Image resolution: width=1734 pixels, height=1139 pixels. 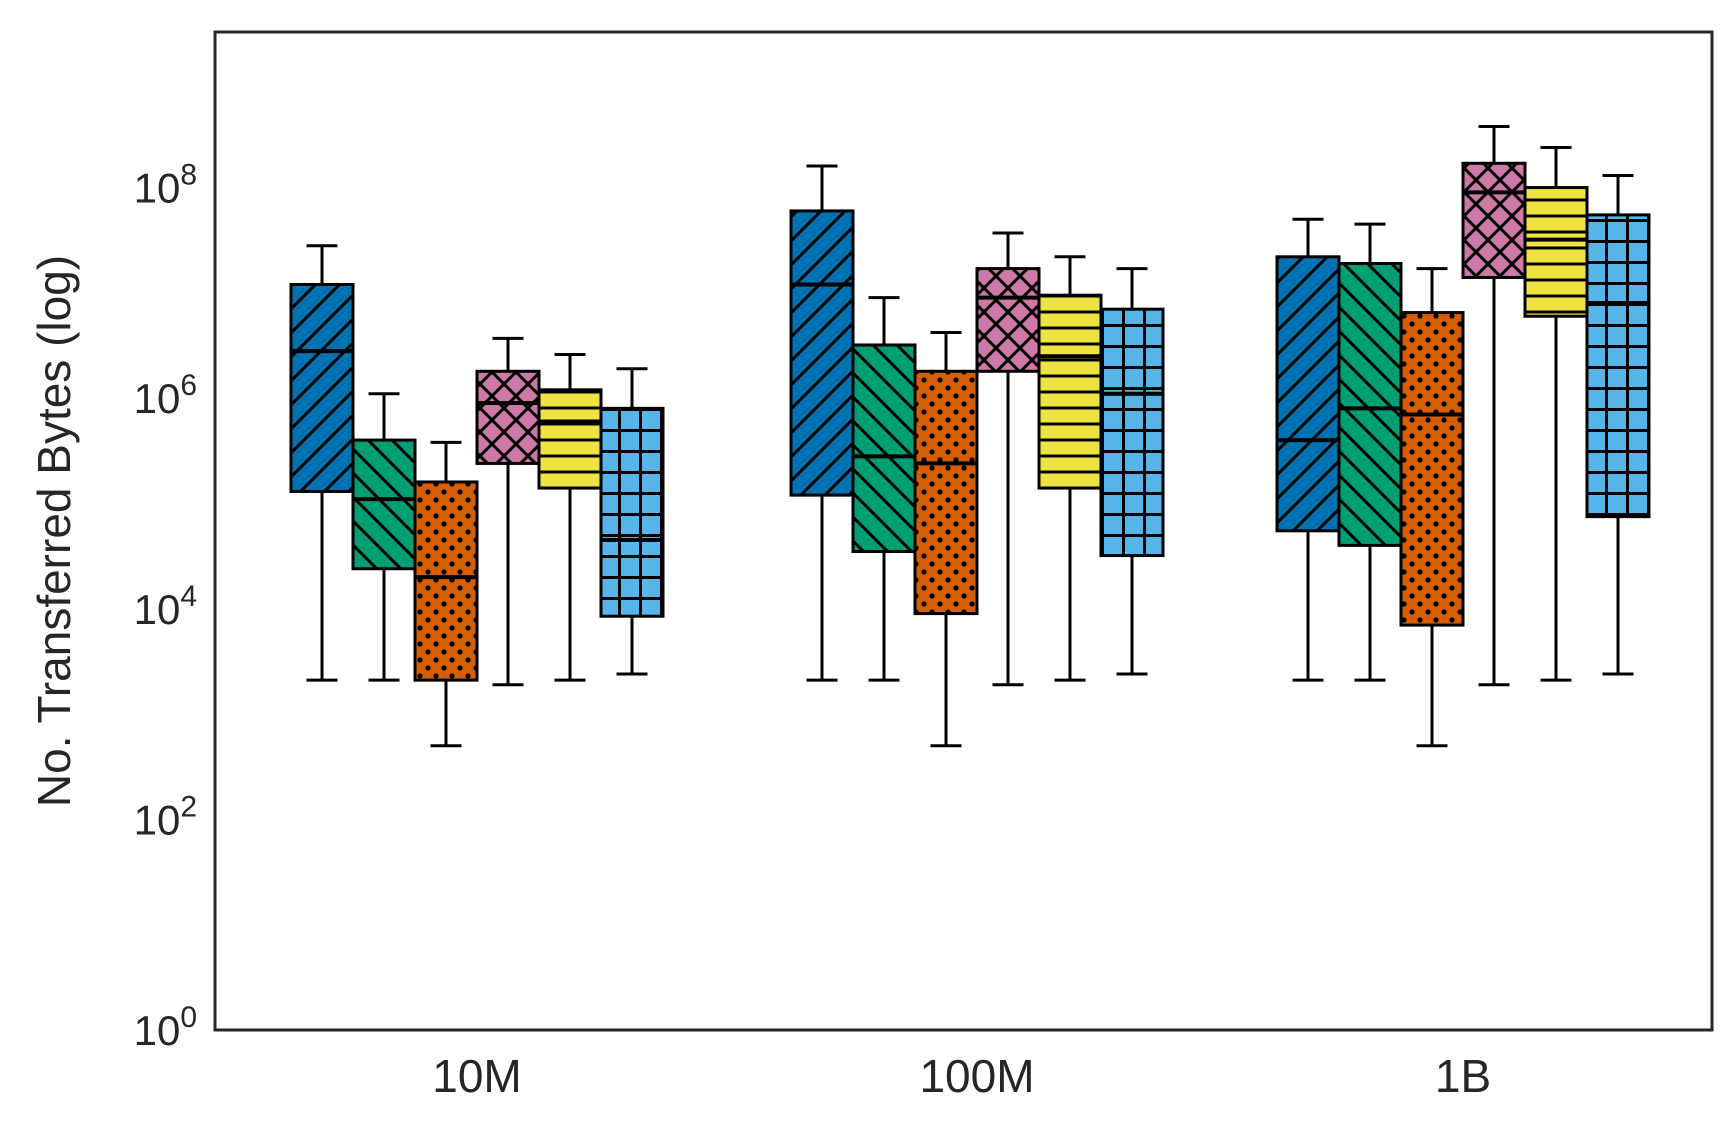 I want to click on x-tick-label: 10M, so click(x=476, y=1076).